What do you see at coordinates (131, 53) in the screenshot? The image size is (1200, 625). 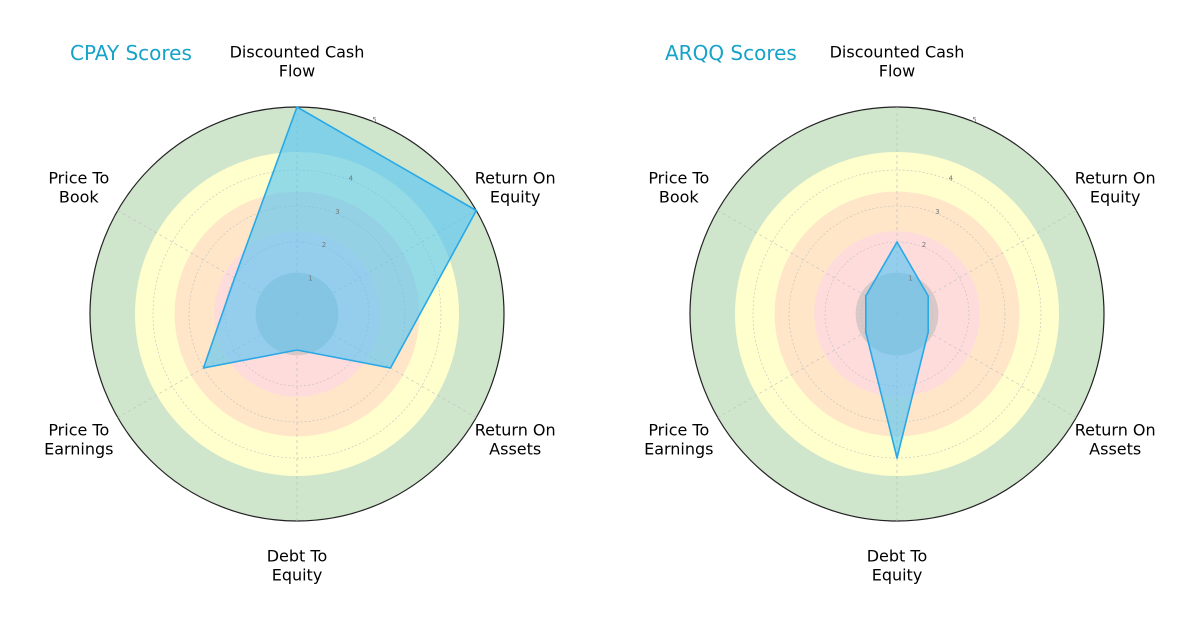 I see `chart-title: CPAY Scores` at bounding box center [131, 53].